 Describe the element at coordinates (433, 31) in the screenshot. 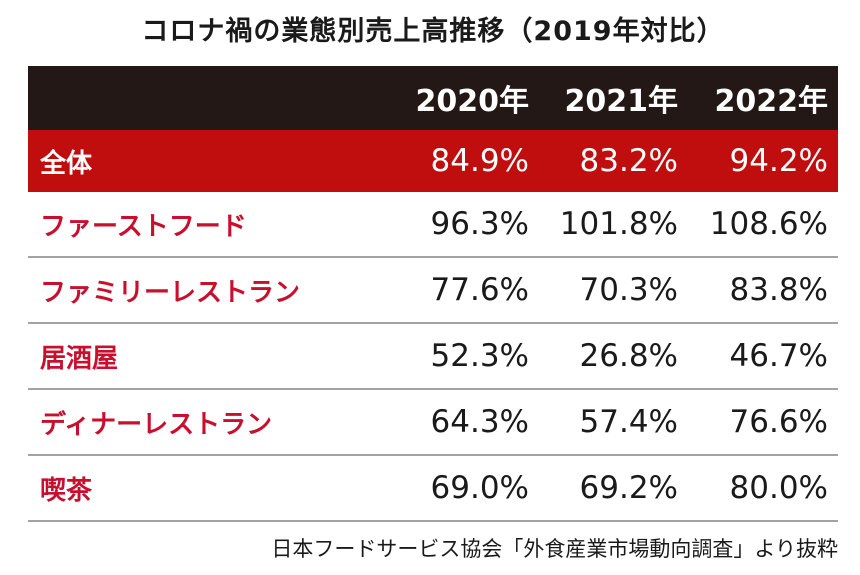

I see `chart-title: コロナ禍の業態別売上高推移（2019年対比）` at that location.